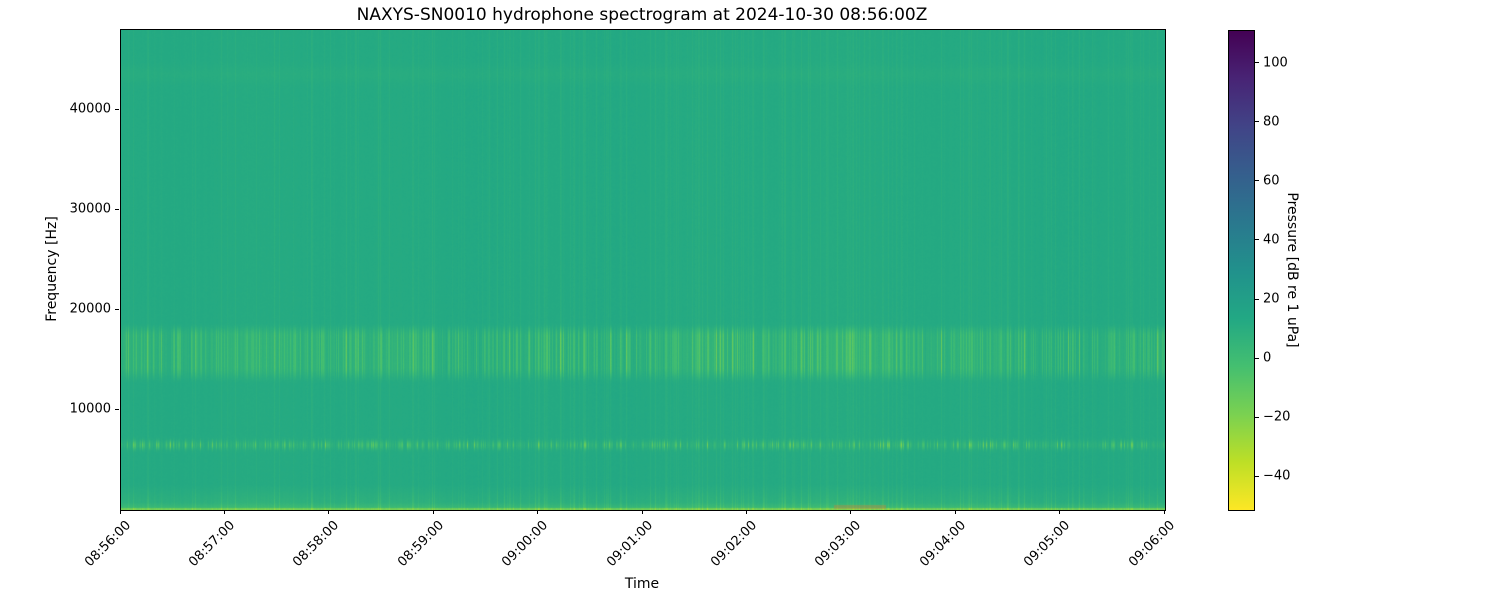 This screenshot has height=600, width=1500. I want to click on x-axis-label: Time, so click(642, 584).